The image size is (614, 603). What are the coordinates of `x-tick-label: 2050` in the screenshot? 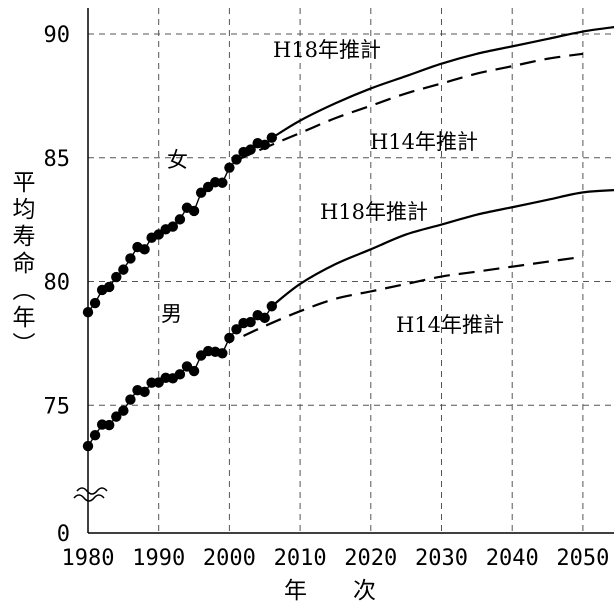 It's located at (582, 558).